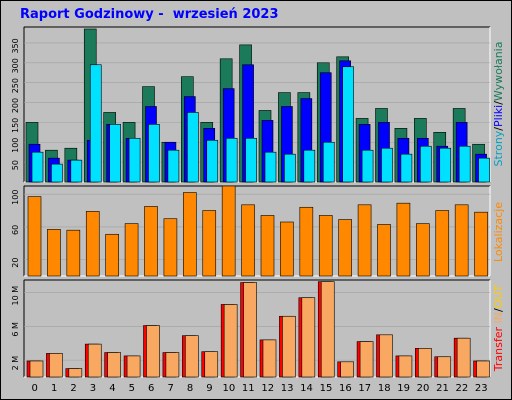 This screenshot has width=512, height=400. I want to click on middle-legend-part: Lokalizacje, so click(498, 232).